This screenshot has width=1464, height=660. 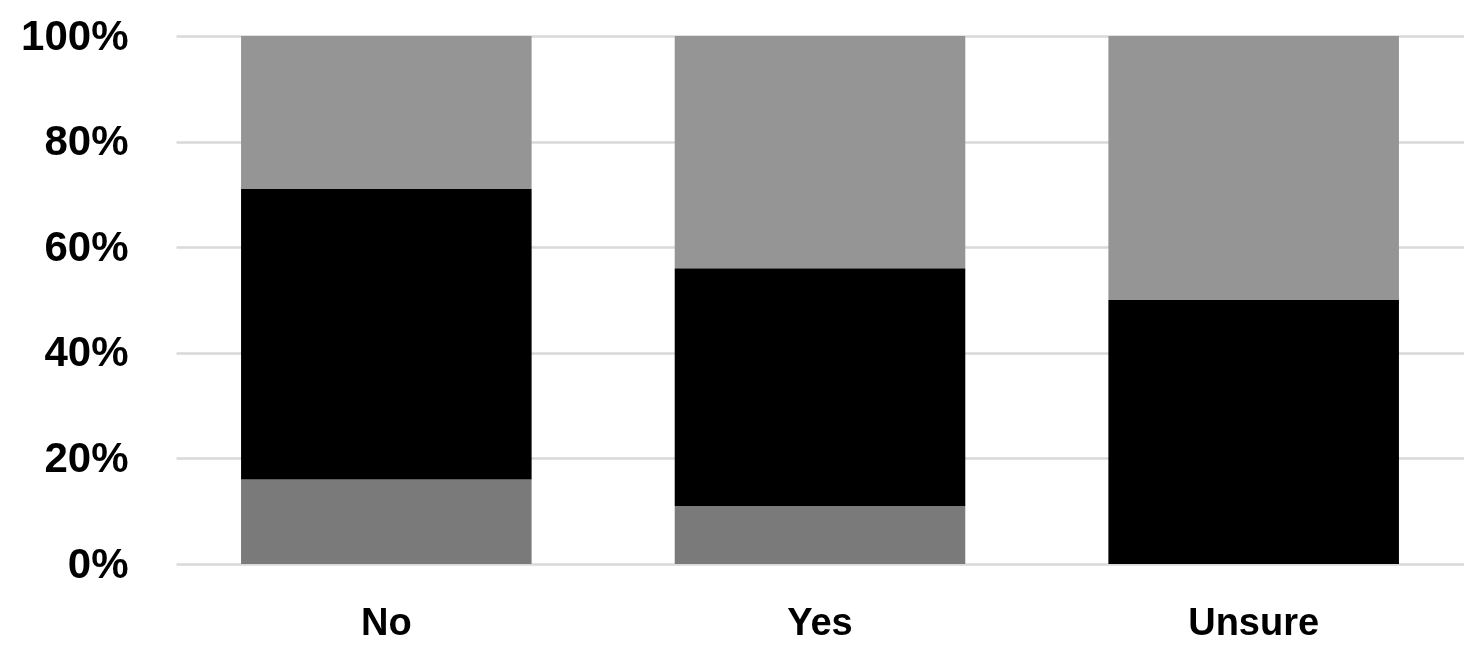 What do you see at coordinates (86, 352) in the screenshot?
I see `y-tick-label: 40%` at bounding box center [86, 352].